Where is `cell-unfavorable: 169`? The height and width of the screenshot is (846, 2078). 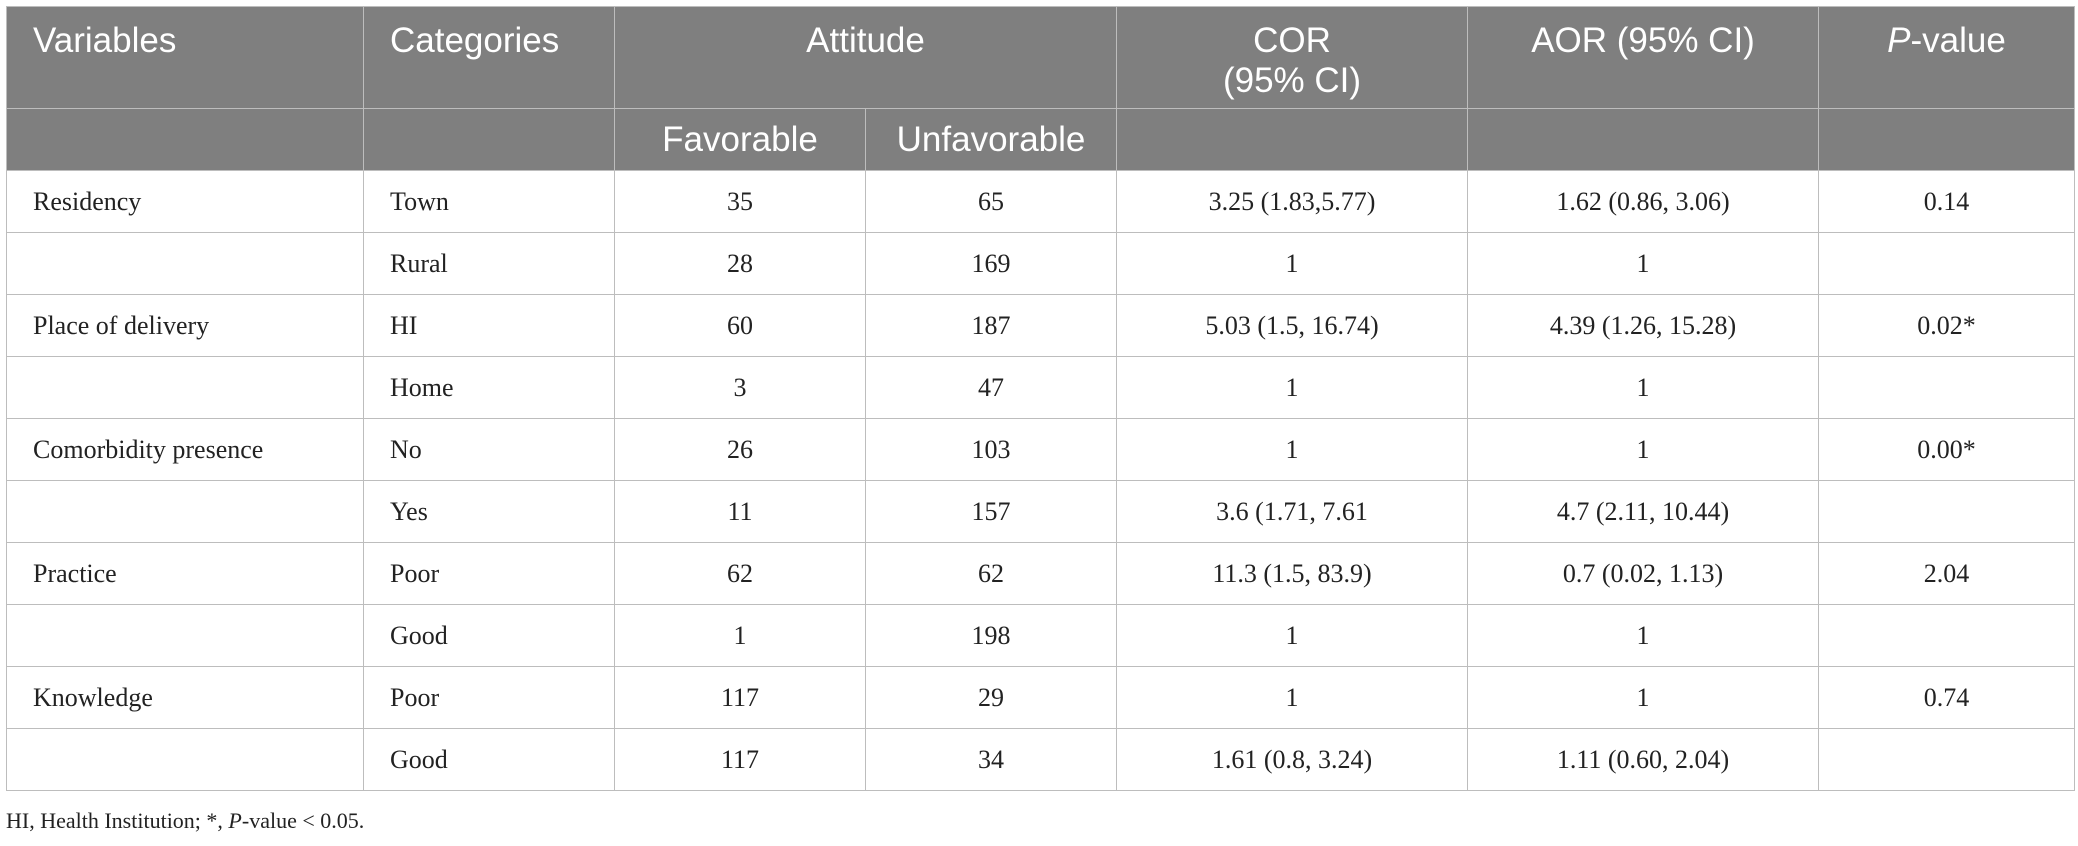 cell-unfavorable: 169 is located at coordinates (991, 263).